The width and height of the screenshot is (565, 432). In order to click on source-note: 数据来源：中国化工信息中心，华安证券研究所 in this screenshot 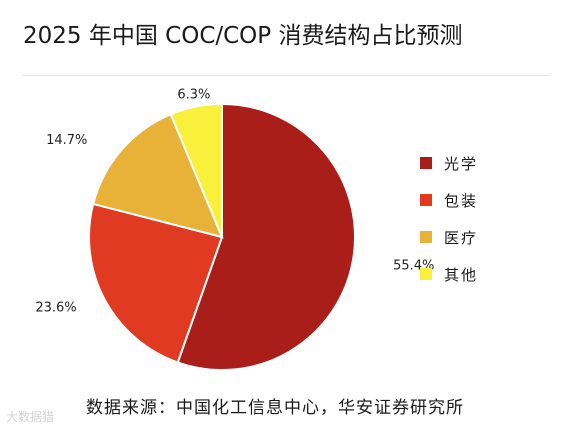, I will do `click(275, 408)`.